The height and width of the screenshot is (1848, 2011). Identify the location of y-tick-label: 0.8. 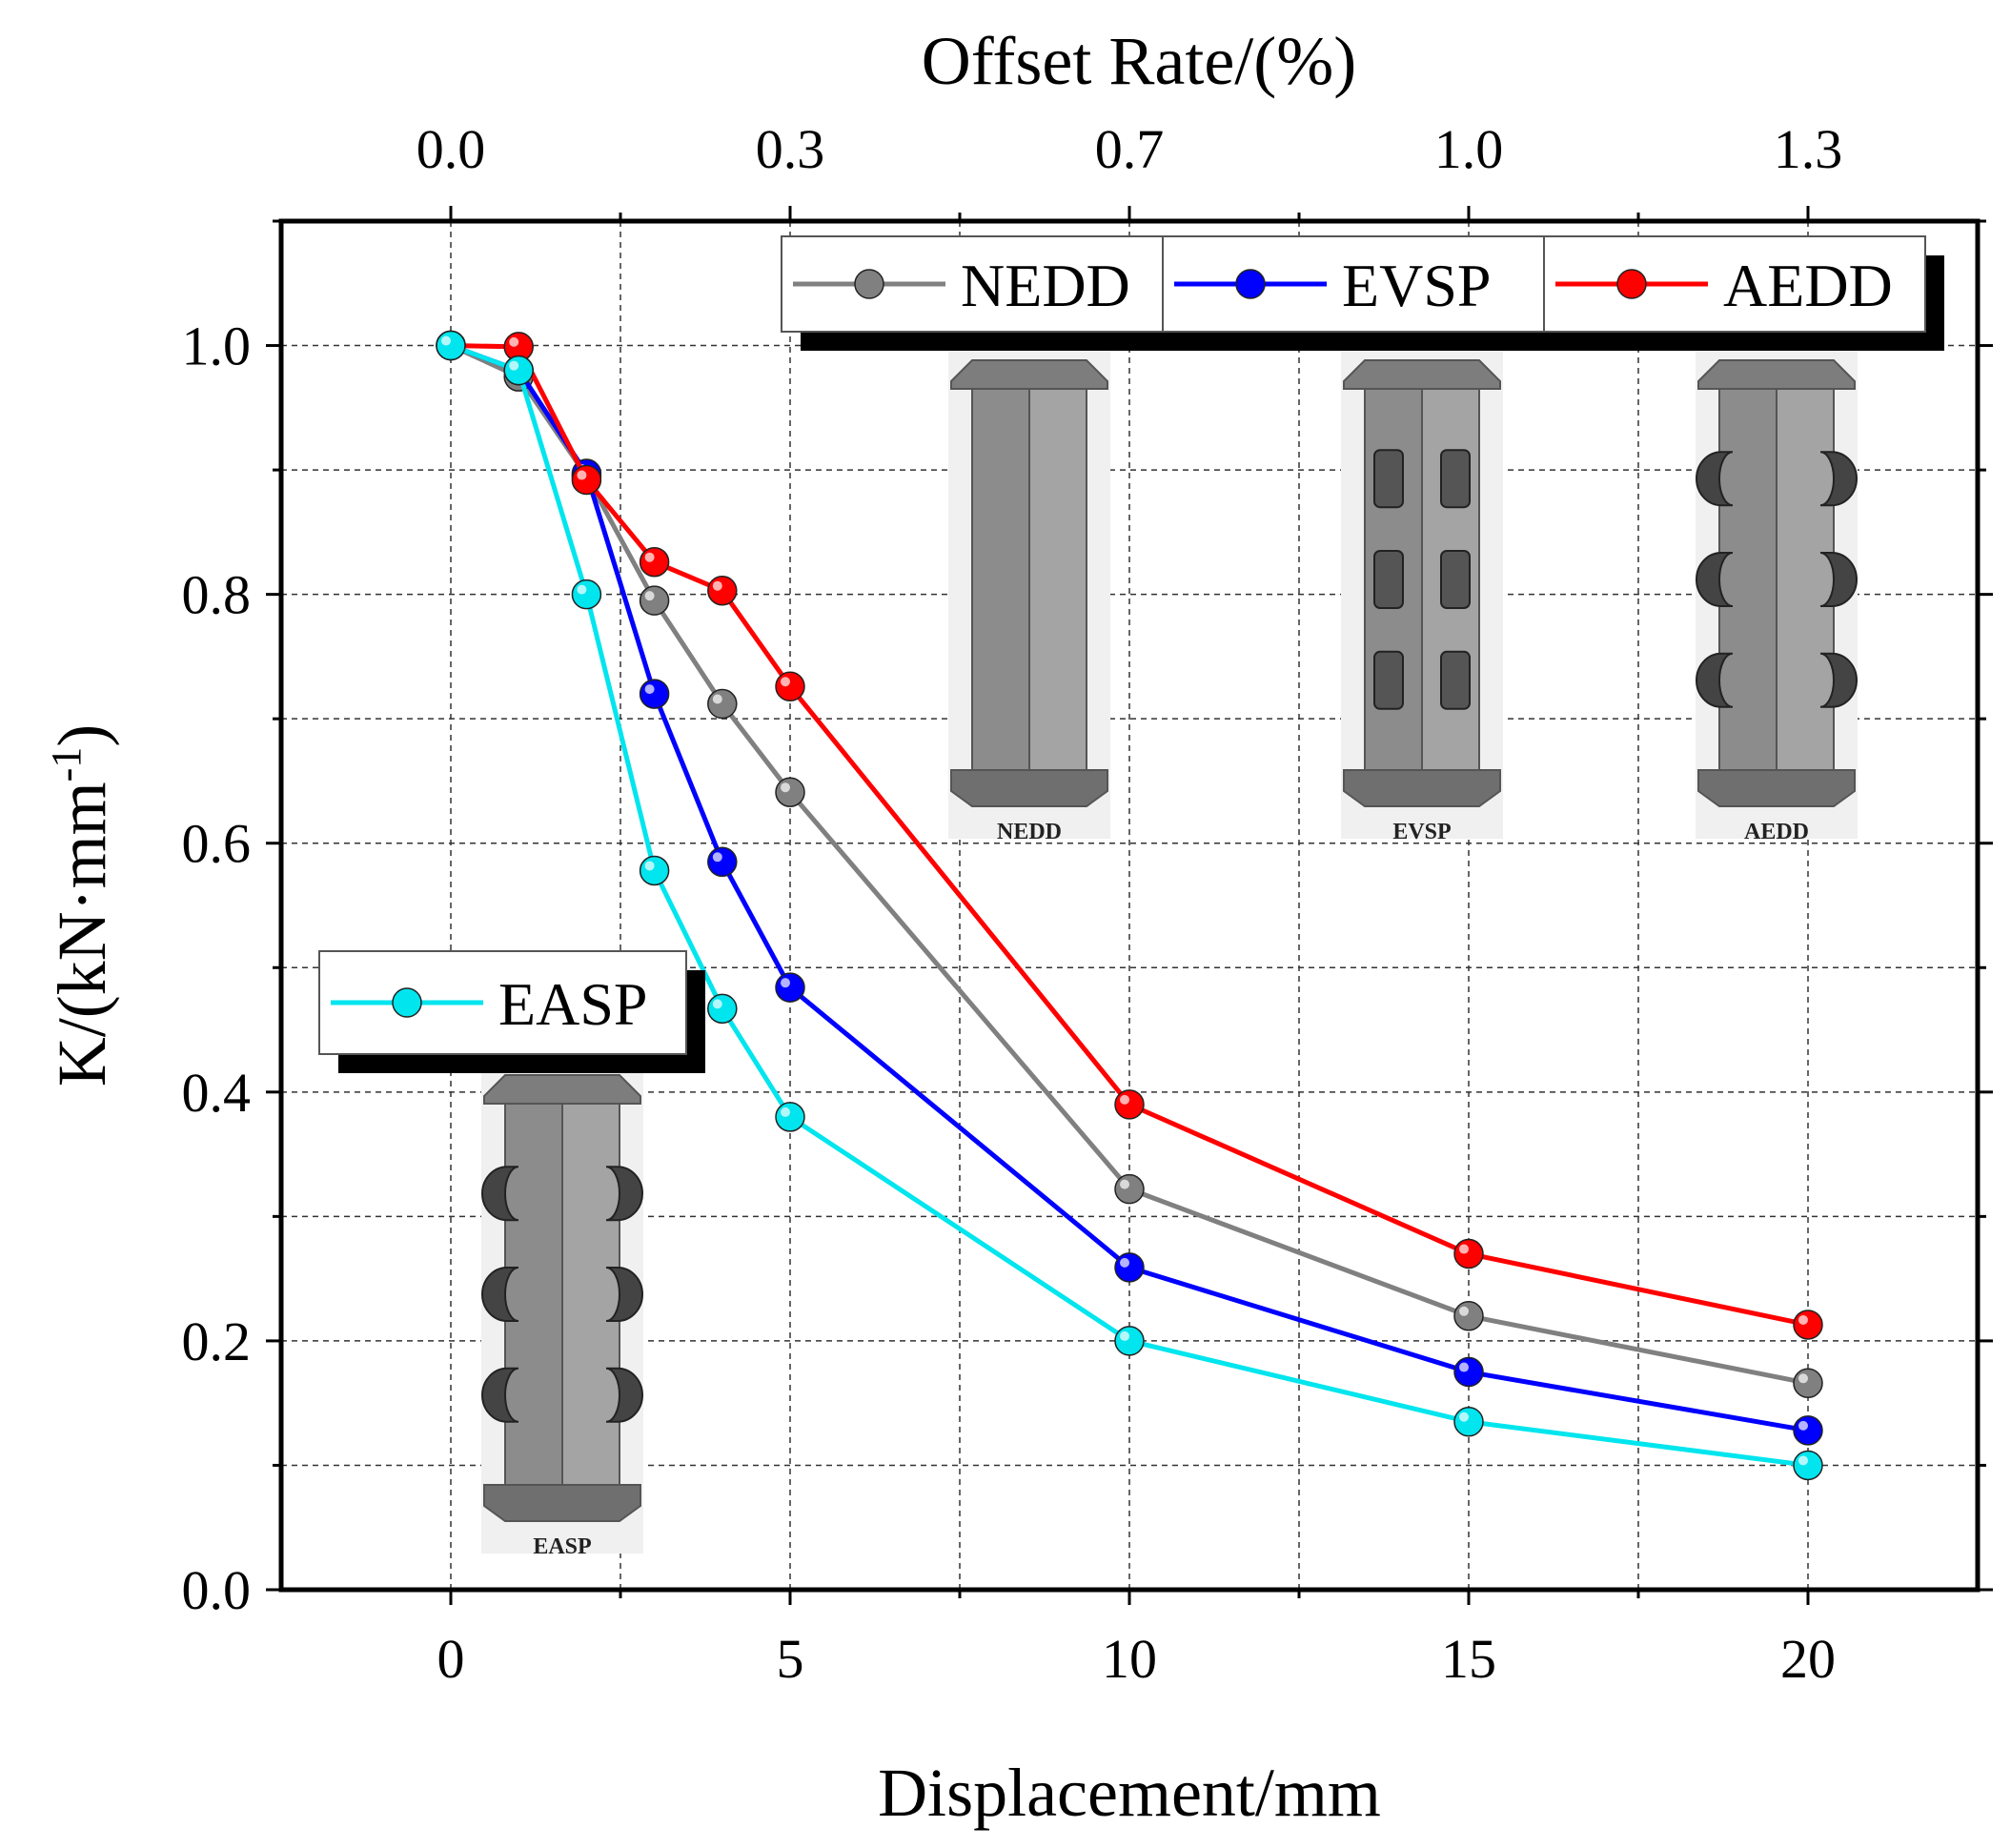
(217, 595).